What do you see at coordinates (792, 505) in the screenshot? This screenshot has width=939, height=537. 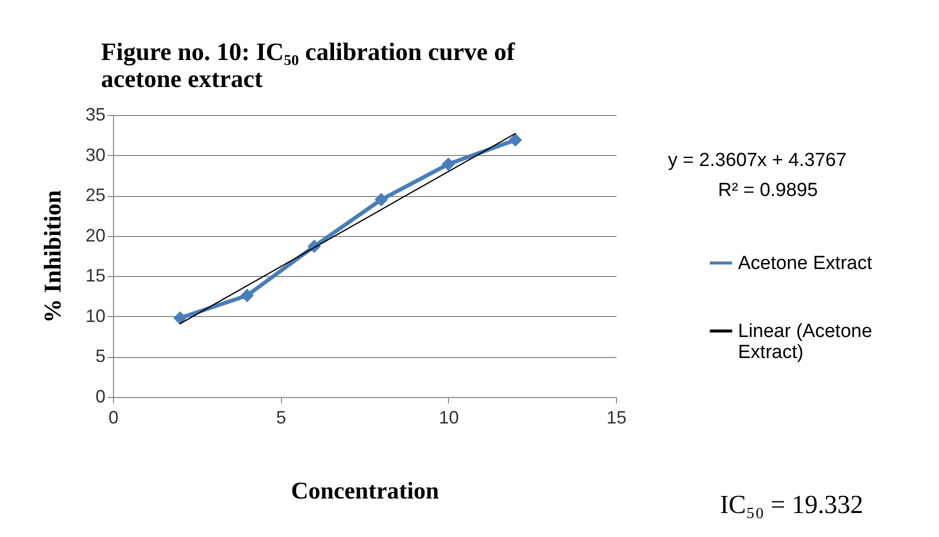 I see `text: IC₅₀ = 19.332` at bounding box center [792, 505].